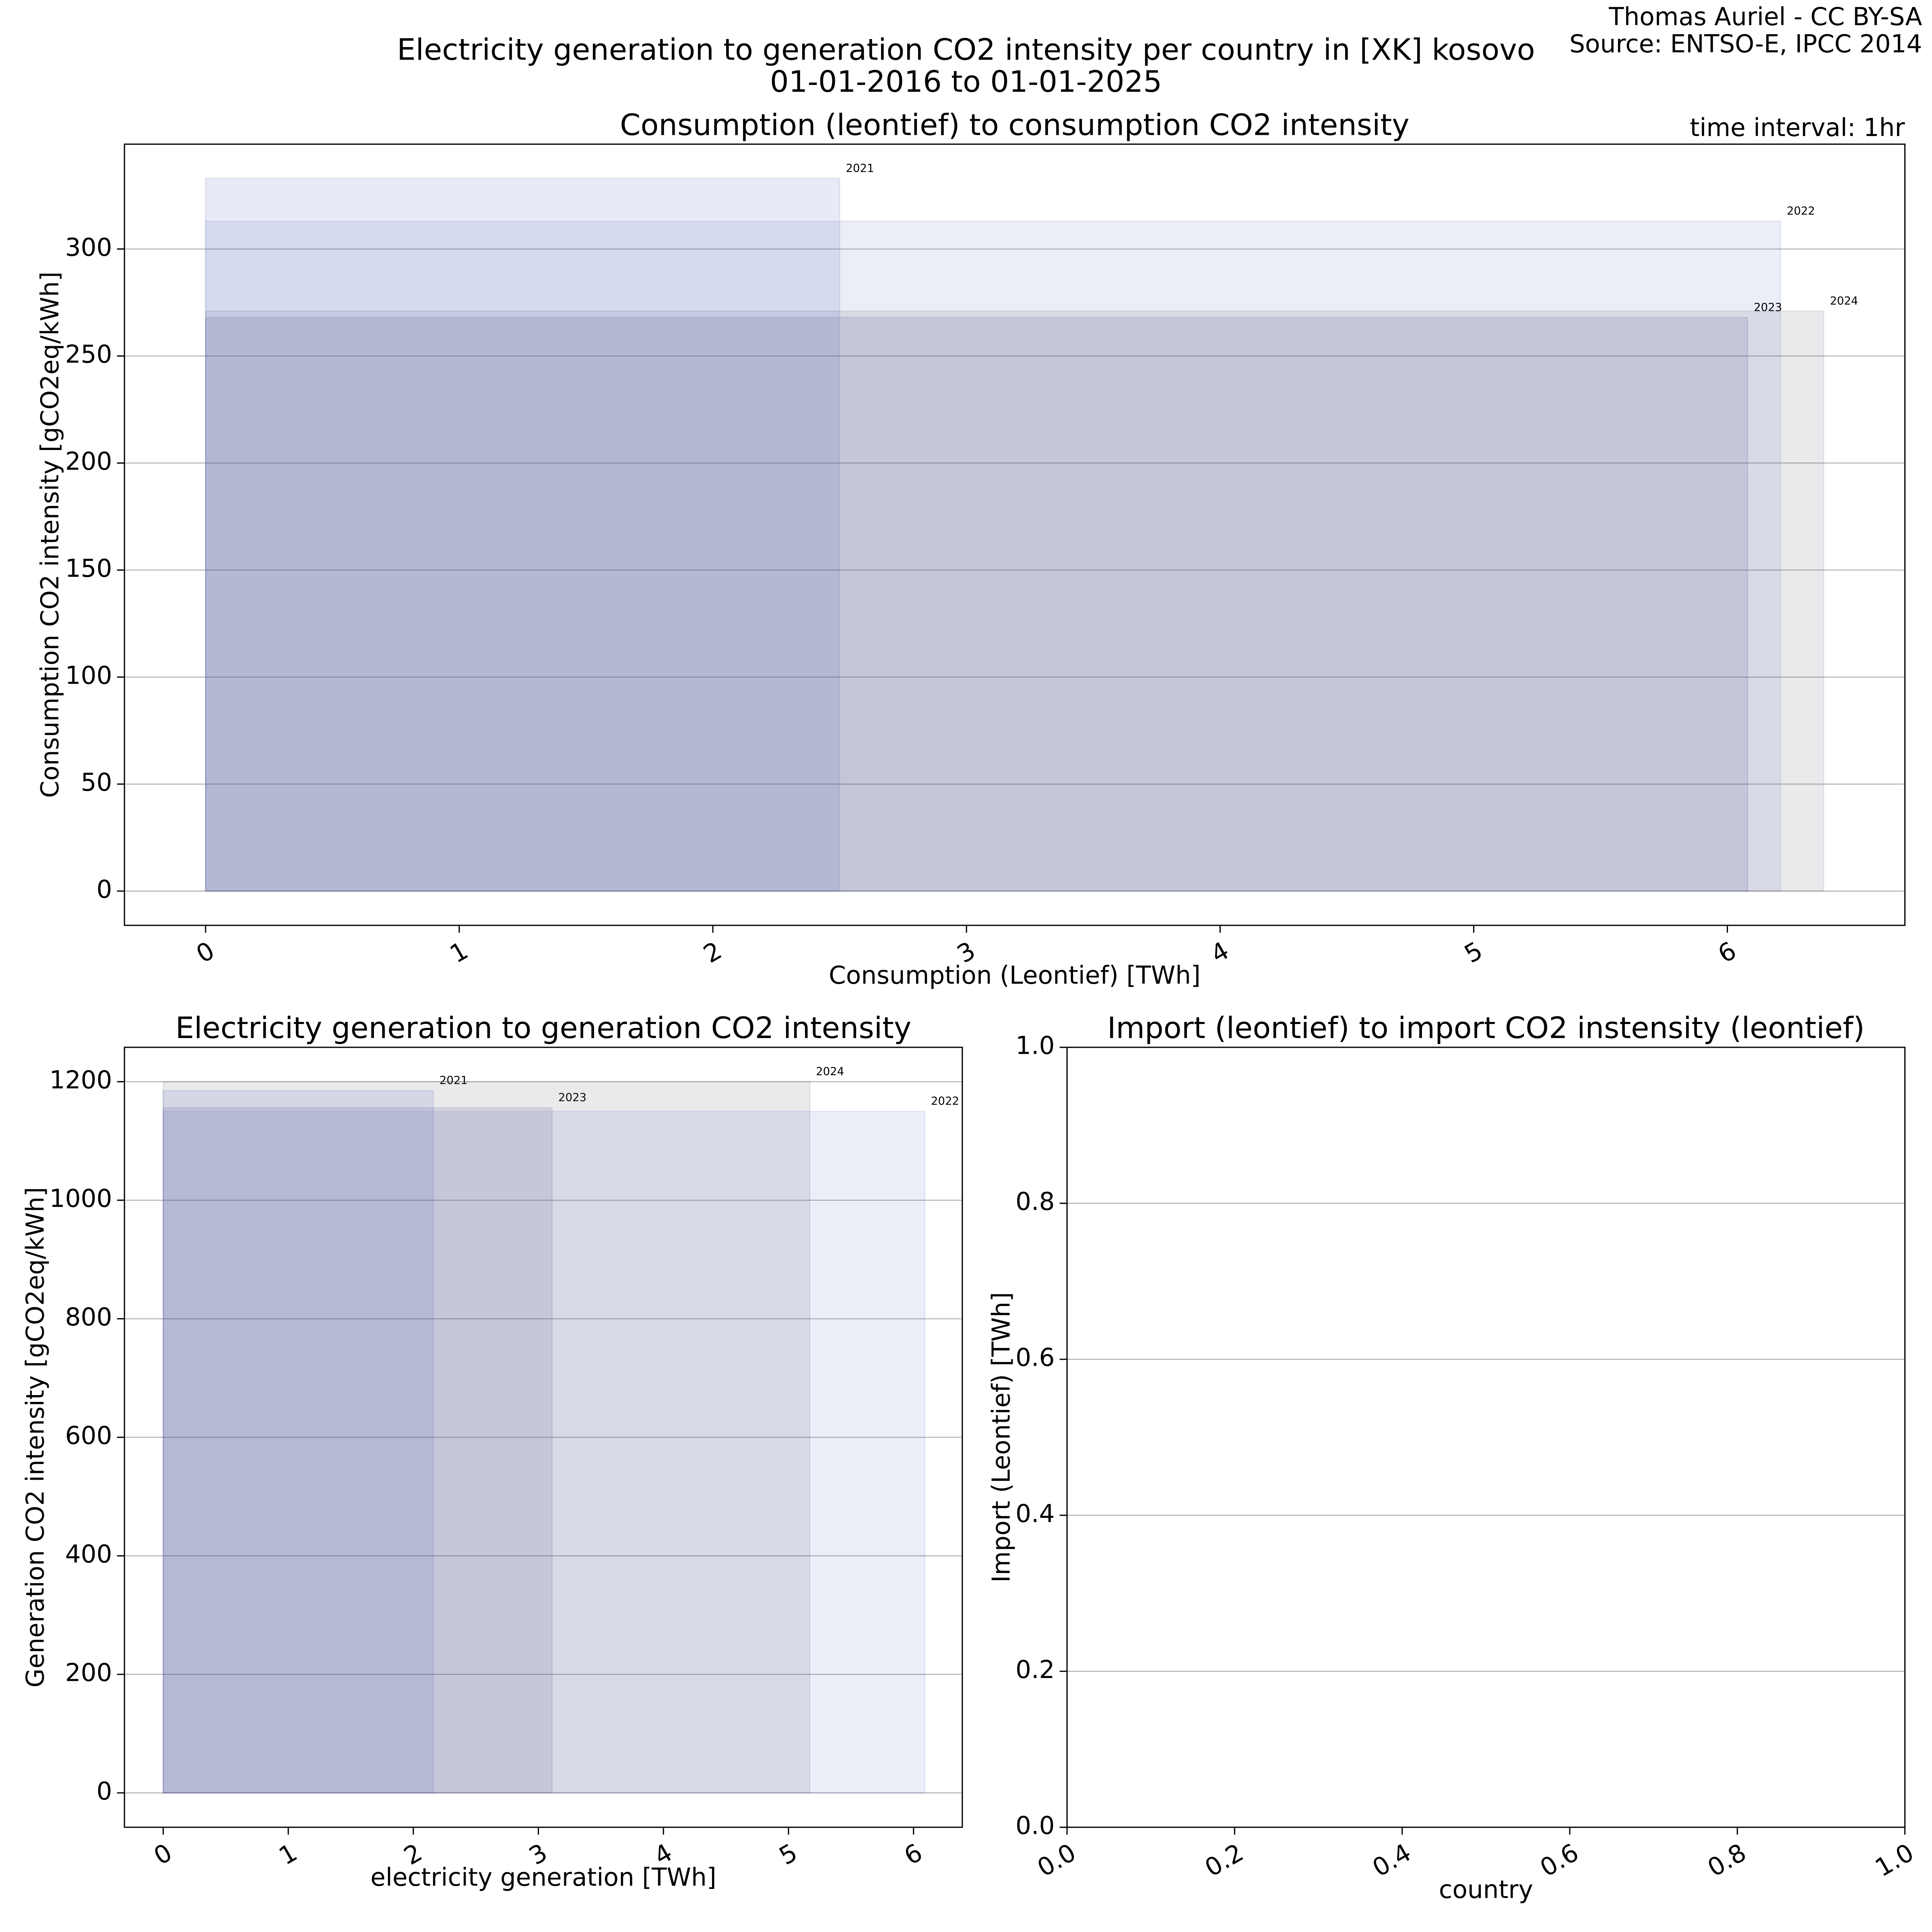 The image size is (1932, 1932). Describe the element at coordinates (1035, 1046) in the screenshot. I see `y-tick-label: 1.0` at that location.